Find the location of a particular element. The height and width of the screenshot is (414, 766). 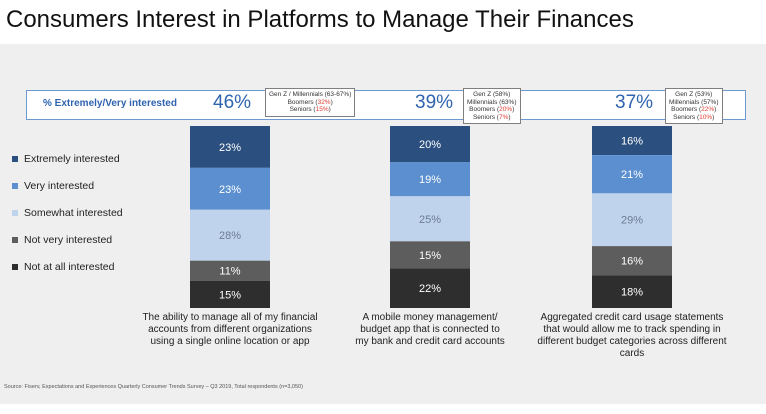

legend-item-very: Very interested is located at coordinates (67, 192).